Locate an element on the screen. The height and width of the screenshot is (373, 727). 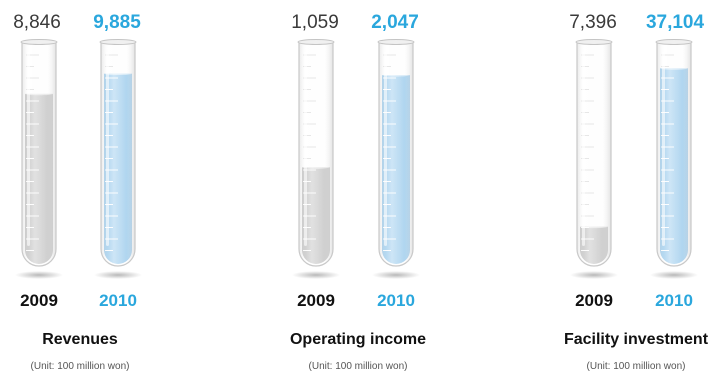
value-label-2009: 1,059 is located at coordinates (315, 22).